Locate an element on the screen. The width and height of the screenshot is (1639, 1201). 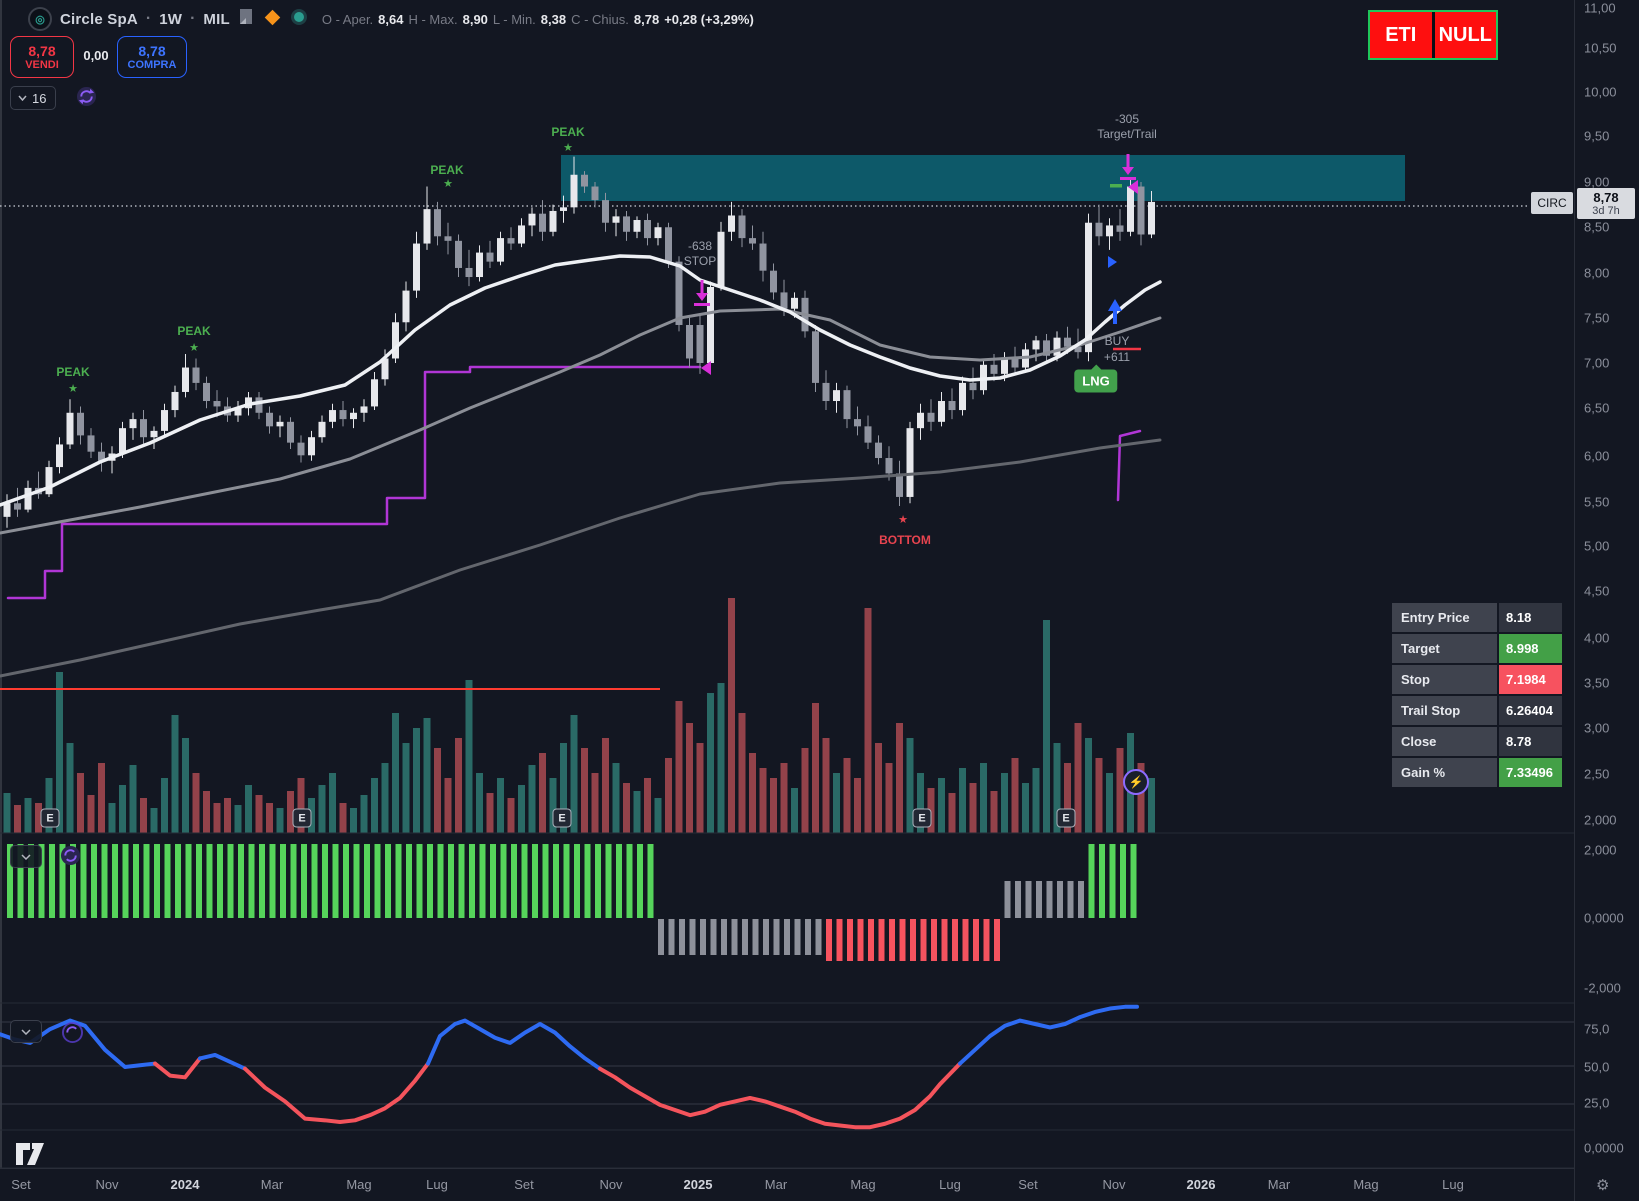
price-axis-label: 6,00 is located at coordinates (1597, 456).